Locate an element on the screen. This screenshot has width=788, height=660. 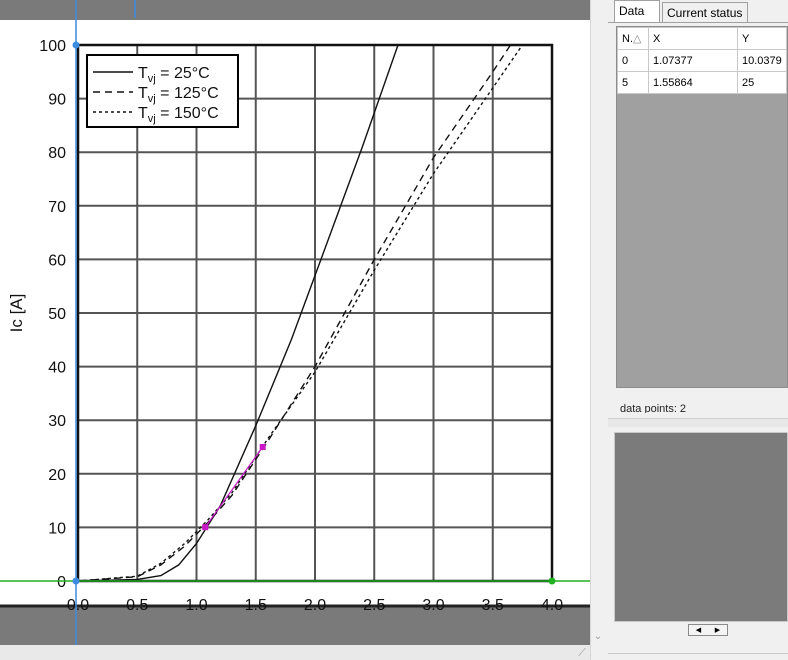
table-cell: 10.0379 is located at coordinates (762, 60).